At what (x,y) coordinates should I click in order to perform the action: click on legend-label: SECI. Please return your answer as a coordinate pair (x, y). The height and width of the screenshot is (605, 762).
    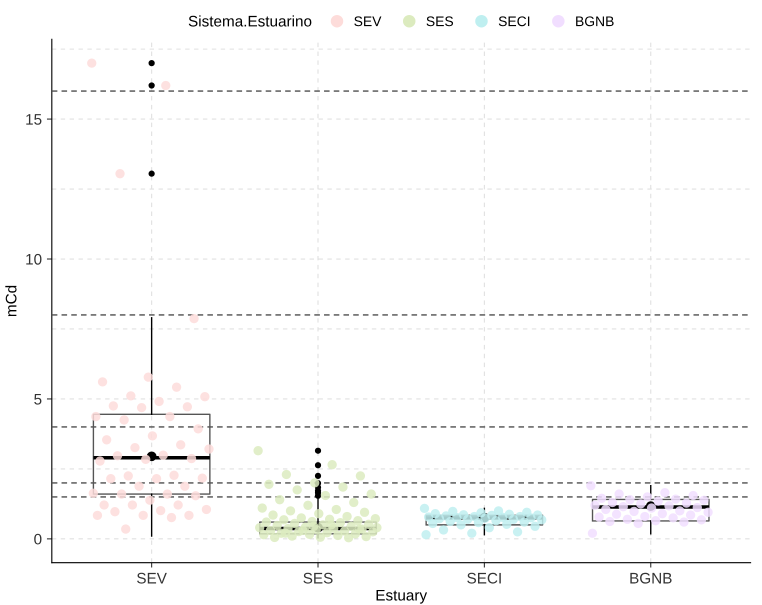
    Looking at the image, I should click on (514, 21).